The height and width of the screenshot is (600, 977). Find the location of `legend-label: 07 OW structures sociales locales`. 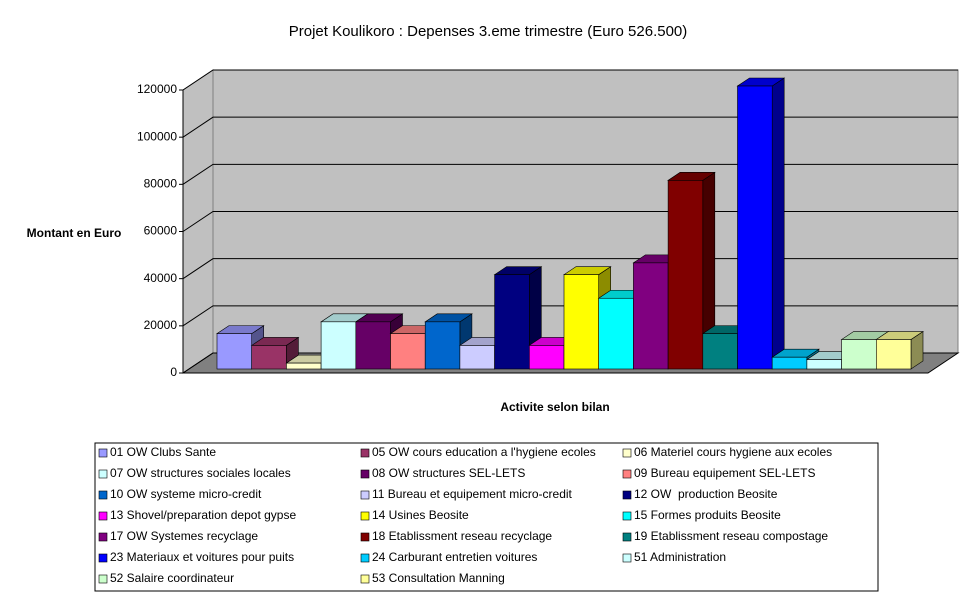

legend-label: 07 OW structures sociales locales is located at coordinates (200, 473).